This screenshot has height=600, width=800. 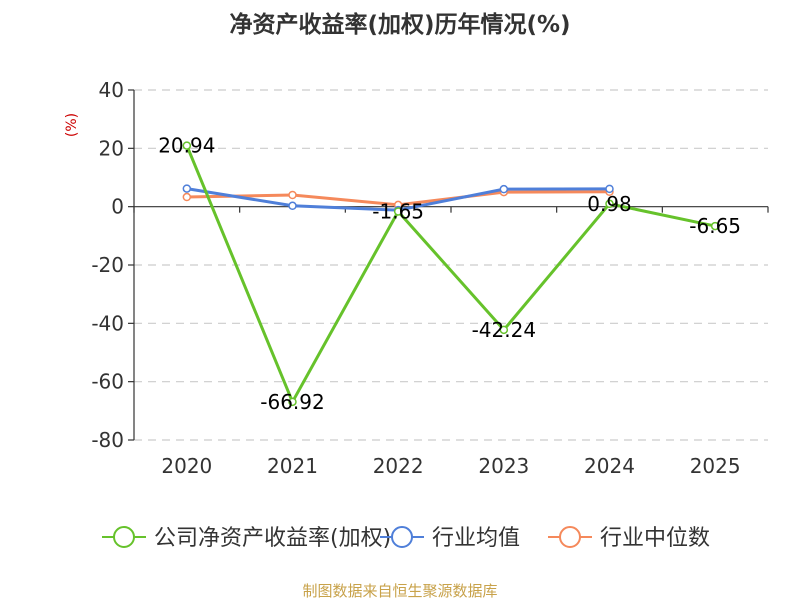 I want to click on y-tick-label: -60, so click(x=107, y=382).